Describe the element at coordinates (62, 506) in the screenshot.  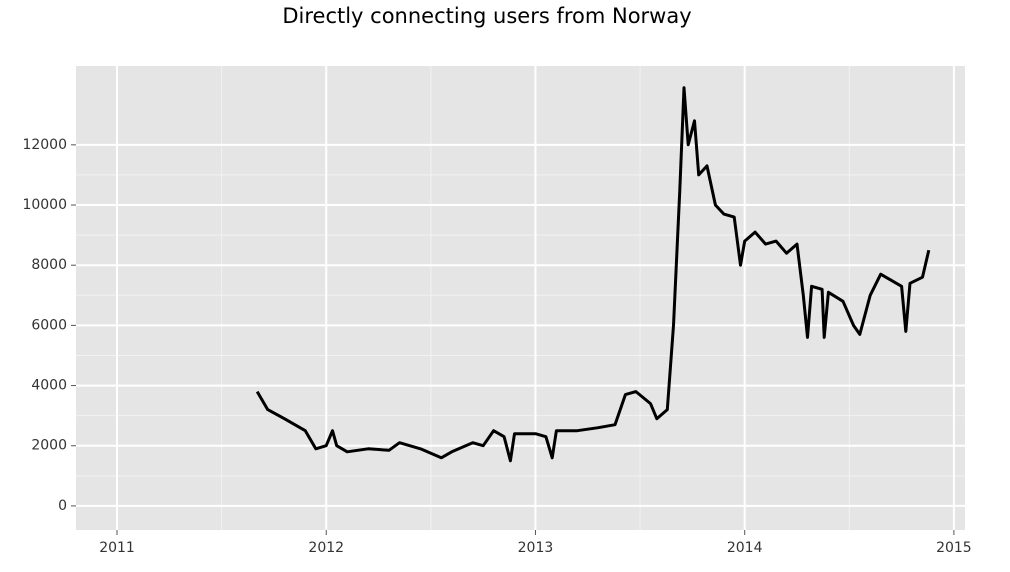
I see `y-tick-label: 0` at that location.